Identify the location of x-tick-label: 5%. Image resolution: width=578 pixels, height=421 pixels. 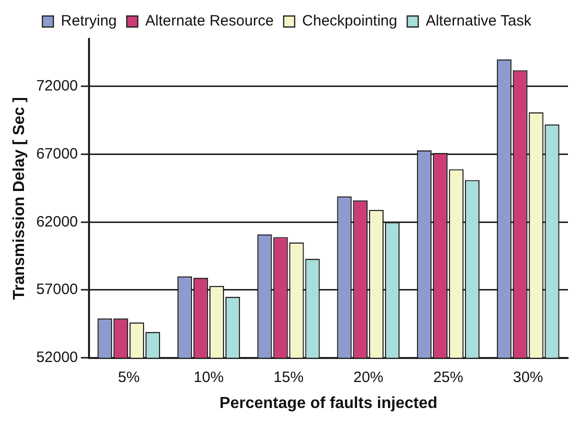
(129, 377).